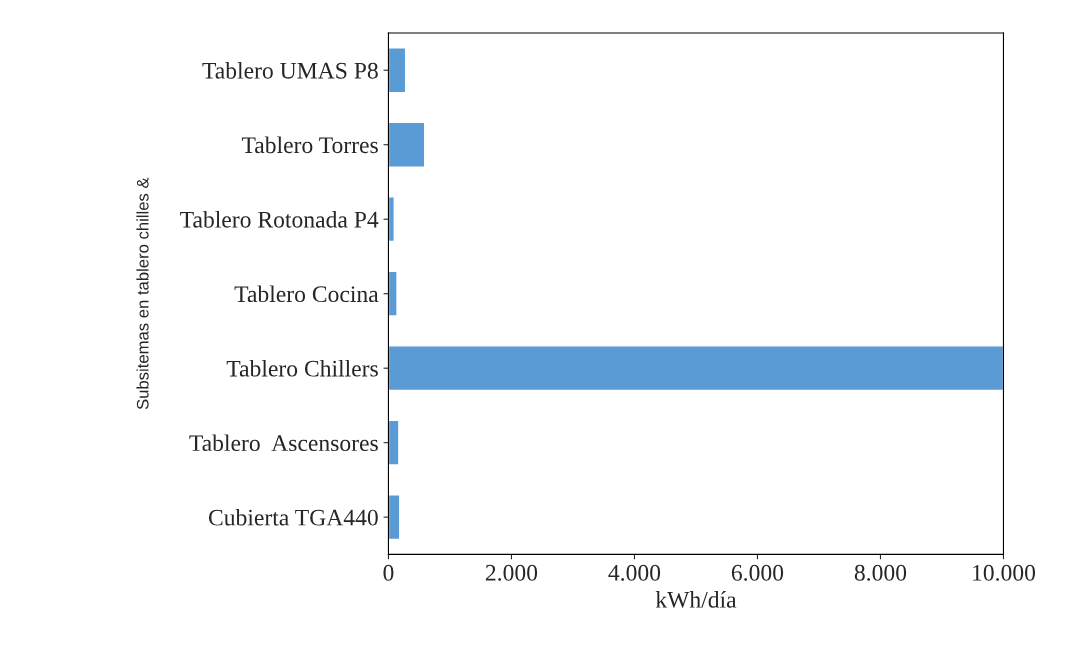 The image size is (1079, 660). Describe the element at coordinates (634, 572) in the screenshot. I see `x-tick-label: 4.000` at that location.